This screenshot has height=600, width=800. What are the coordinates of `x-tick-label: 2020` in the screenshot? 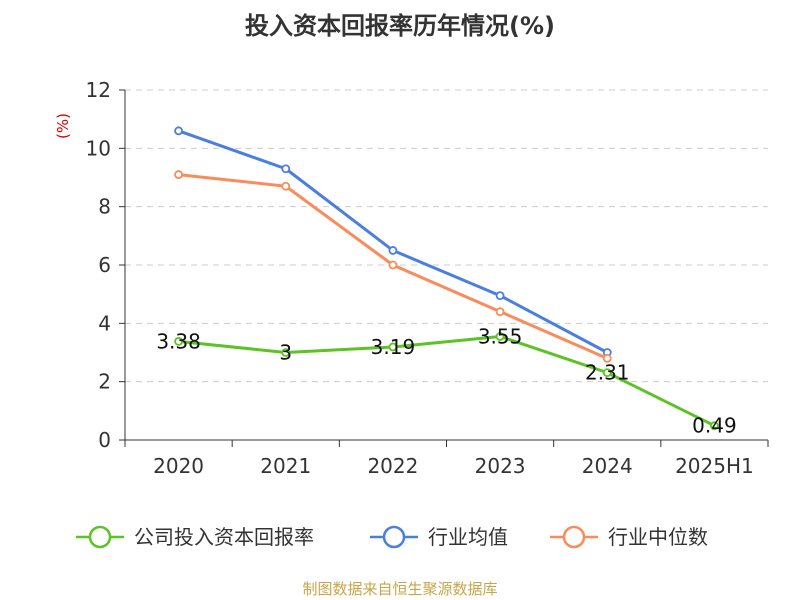 It's located at (178, 466).